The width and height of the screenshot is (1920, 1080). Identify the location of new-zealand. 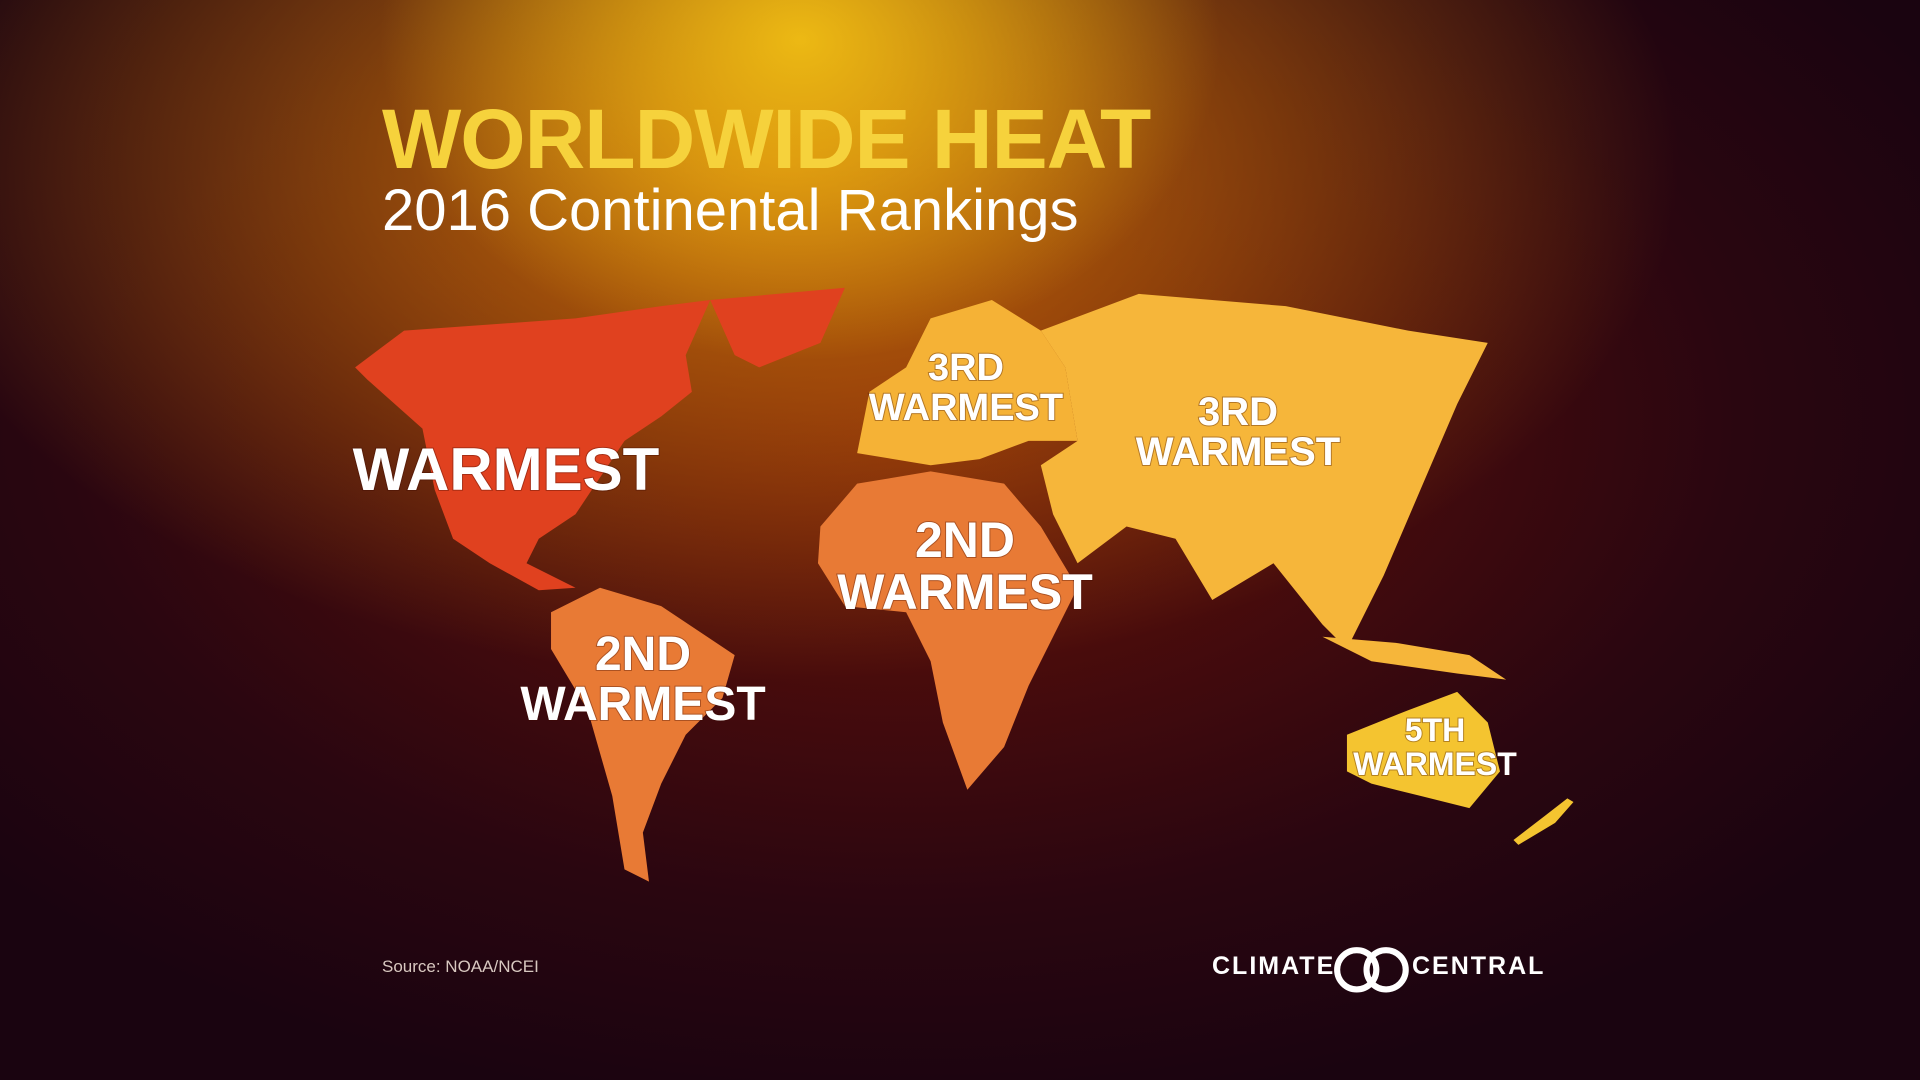
(1543, 821).